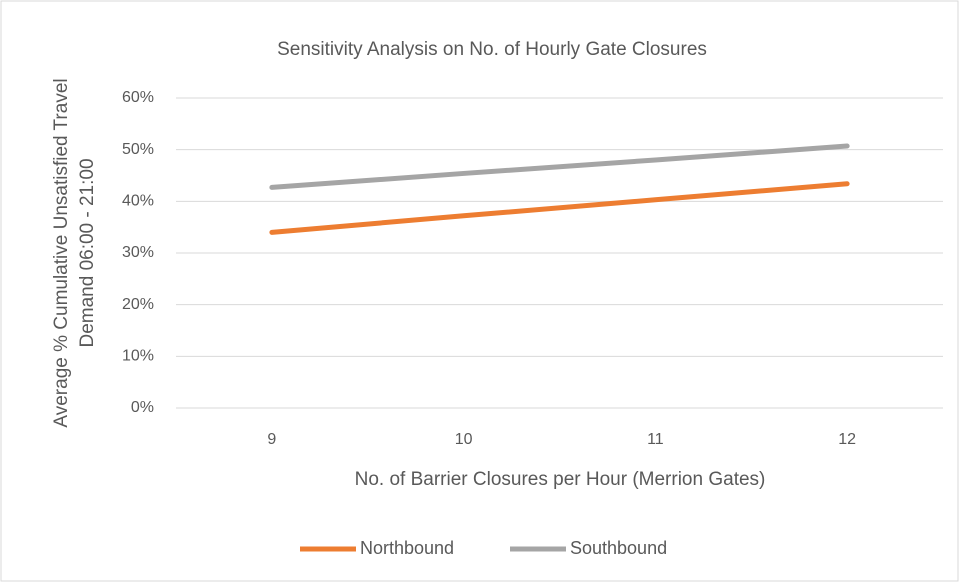 Image resolution: width=959 pixels, height=582 pixels. What do you see at coordinates (847, 439) in the screenshot?
I see `x-tick-label: 12` at bounding box center [847, 439].